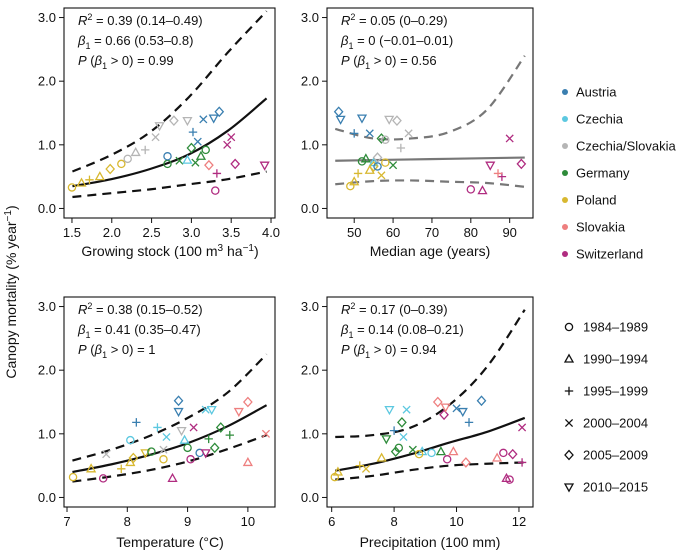 The width and height of the screenshot is (685, 560). I want to click on x-tick-label: 80, so click(471, 232).